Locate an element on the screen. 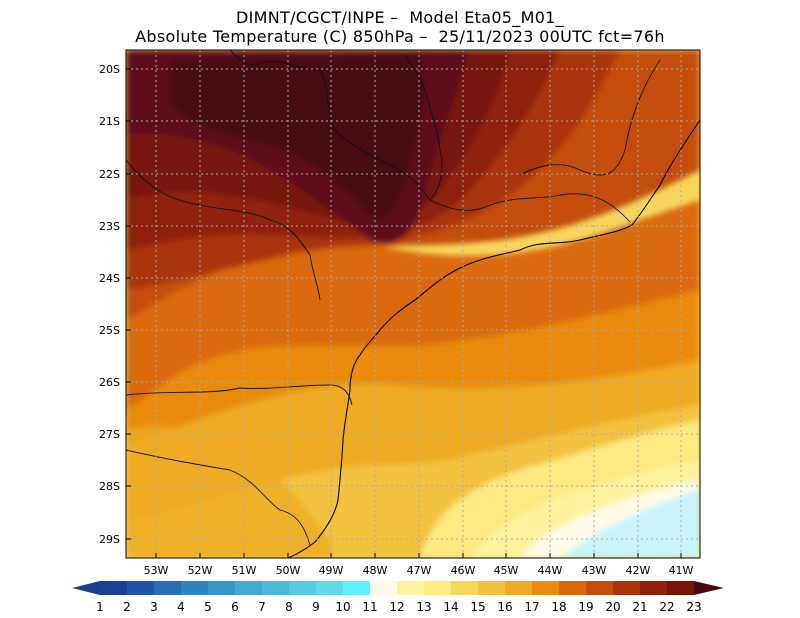  colorbar-label: 20 is located at coordinates (612, 607).